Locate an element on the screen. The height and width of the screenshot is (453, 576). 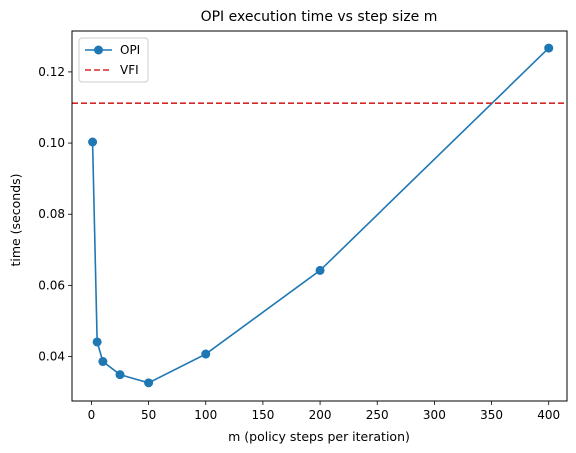
y-axis-label: time (seconds) is located at coordinates (15, 219).